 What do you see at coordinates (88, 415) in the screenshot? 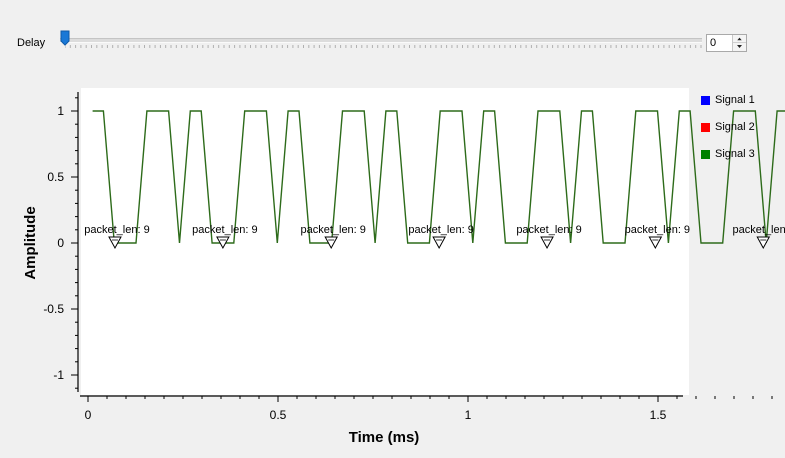
I see `x-tick-label: 0` at bounding box center [88, 415].